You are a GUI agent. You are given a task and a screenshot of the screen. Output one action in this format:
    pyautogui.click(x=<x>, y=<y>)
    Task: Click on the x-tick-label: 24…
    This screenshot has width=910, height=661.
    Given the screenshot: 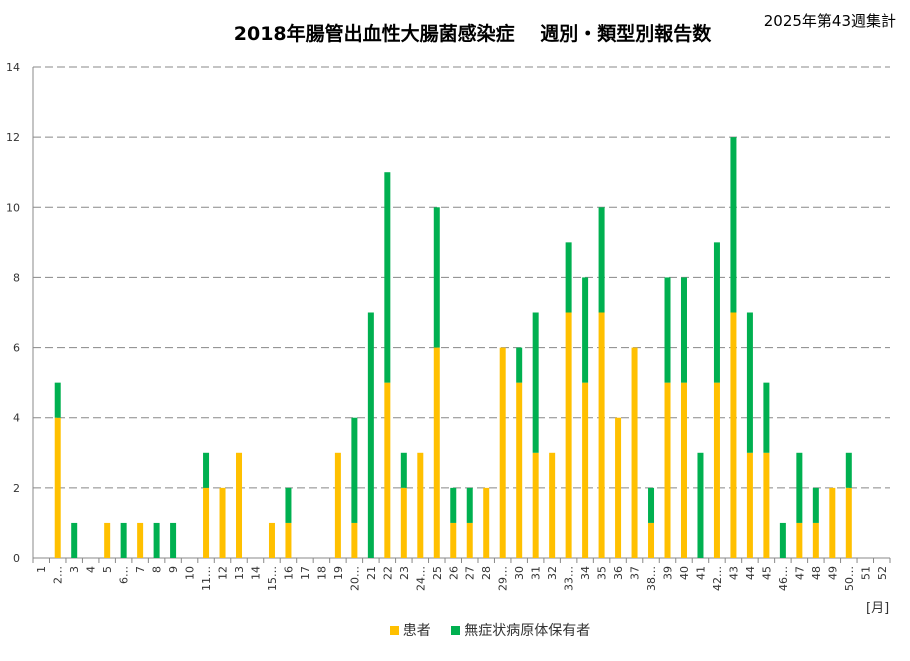 What is the action you would take?
    pyautogui.click(x=420, y=578)
    